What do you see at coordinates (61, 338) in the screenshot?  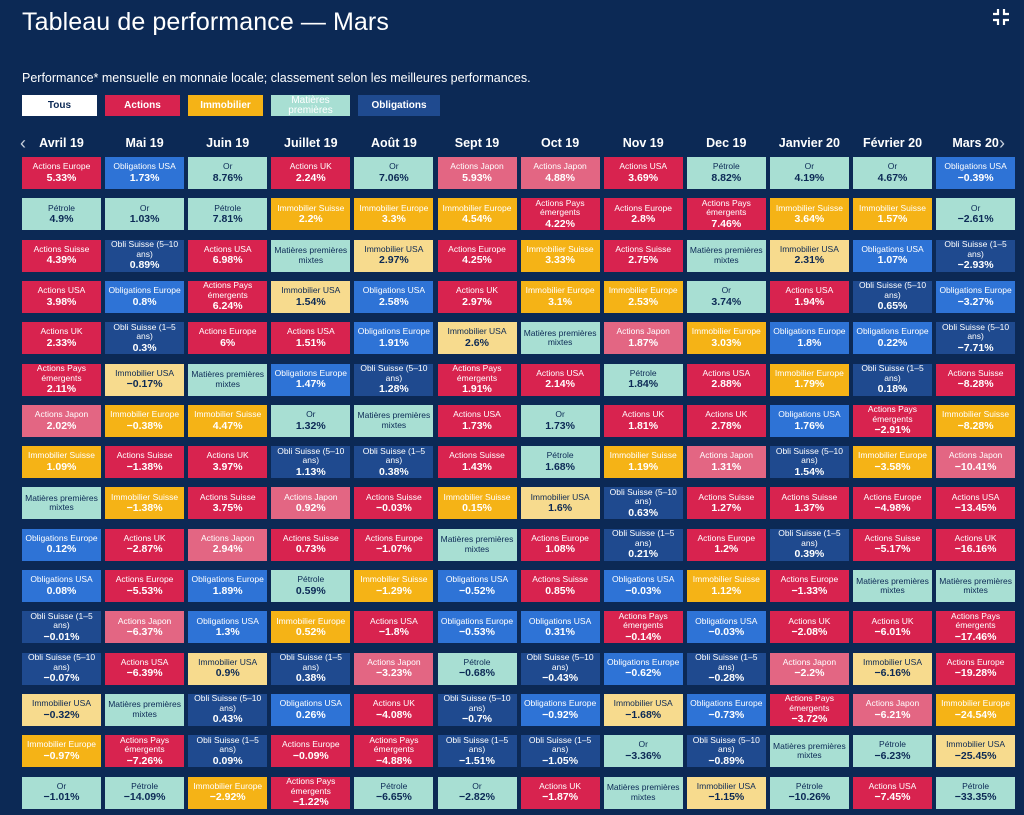 I see `performance-cell: Actions UK 2.33%` at bounding box center [61, 338].